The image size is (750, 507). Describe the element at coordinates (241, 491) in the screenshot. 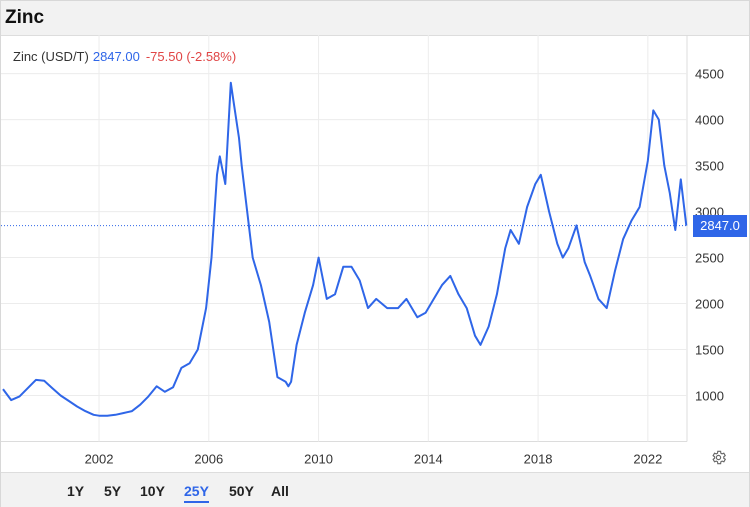

I see `range-50y-button: 50Y` at that location.